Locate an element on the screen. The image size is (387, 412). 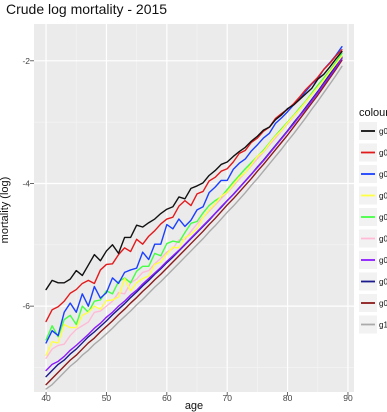
legend-label-g08: g08 is located at coordinates (383, 282).